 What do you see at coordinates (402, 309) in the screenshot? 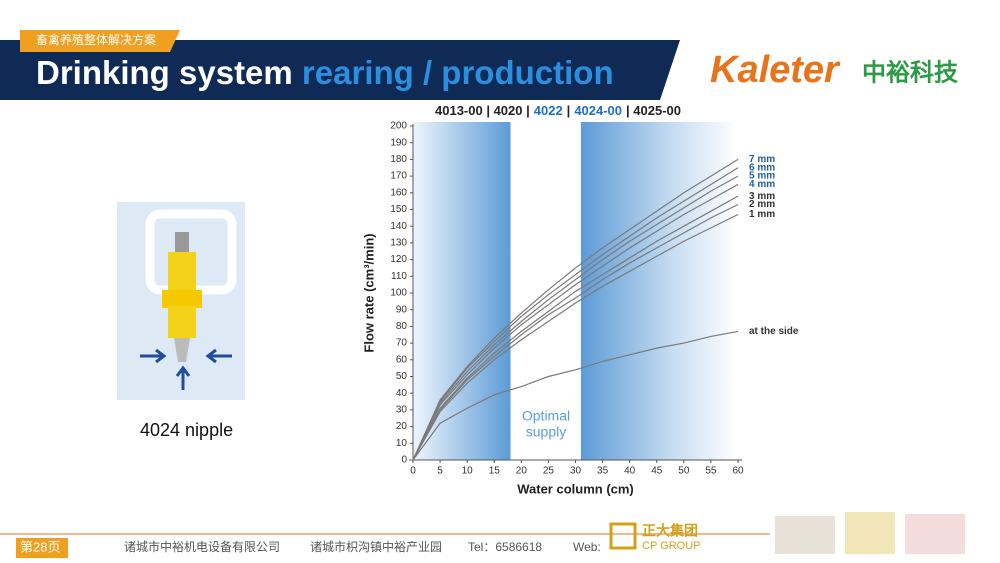
I see `y-tick-label: 90` at bounding box center [402, 309].